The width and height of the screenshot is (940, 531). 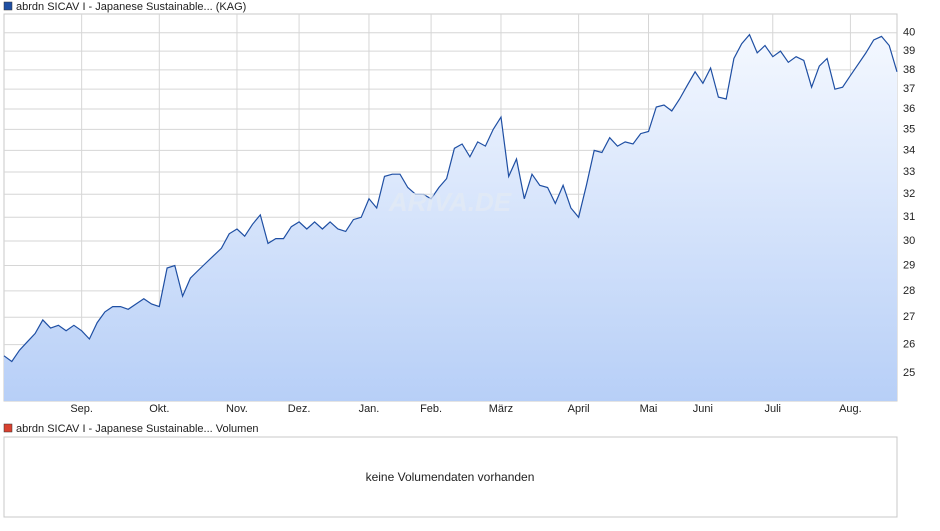 What do you see at coordinates (237, 409) in the screenshot?
I see `x-tick-label: Nov.` at bounding box center [237, 409].